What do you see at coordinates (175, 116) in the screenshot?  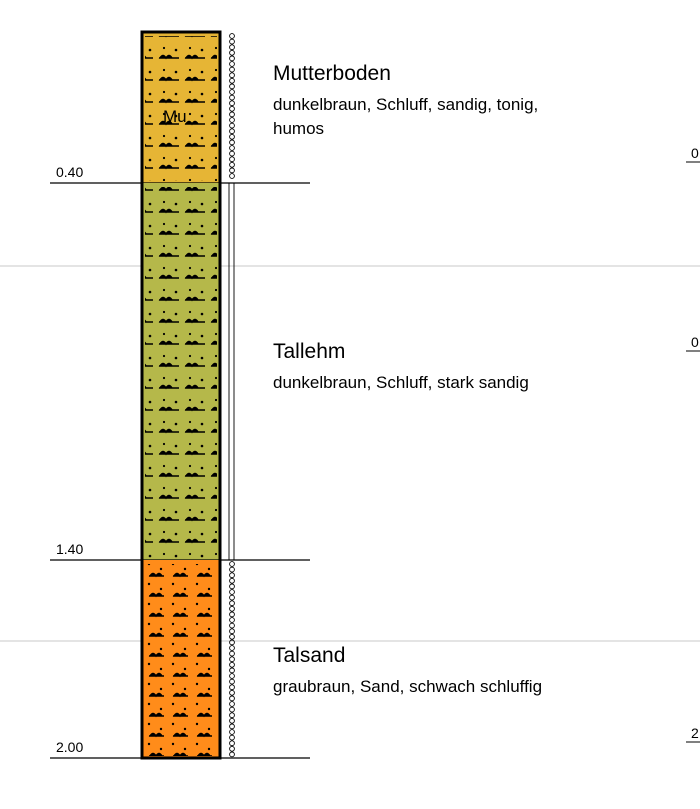 I see `layer-code: Mu` at bounding box center [175, 116].